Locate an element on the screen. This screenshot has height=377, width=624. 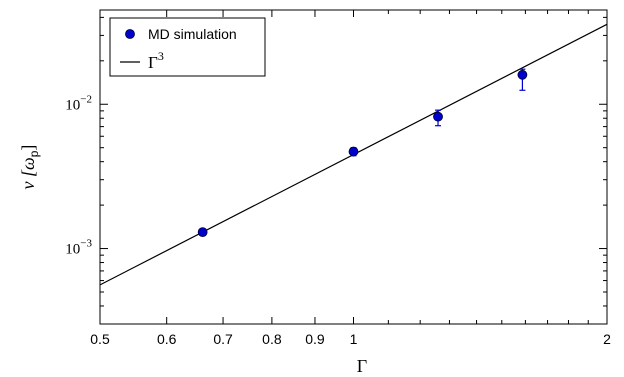
legend-box is located at coordinates (187, 47).